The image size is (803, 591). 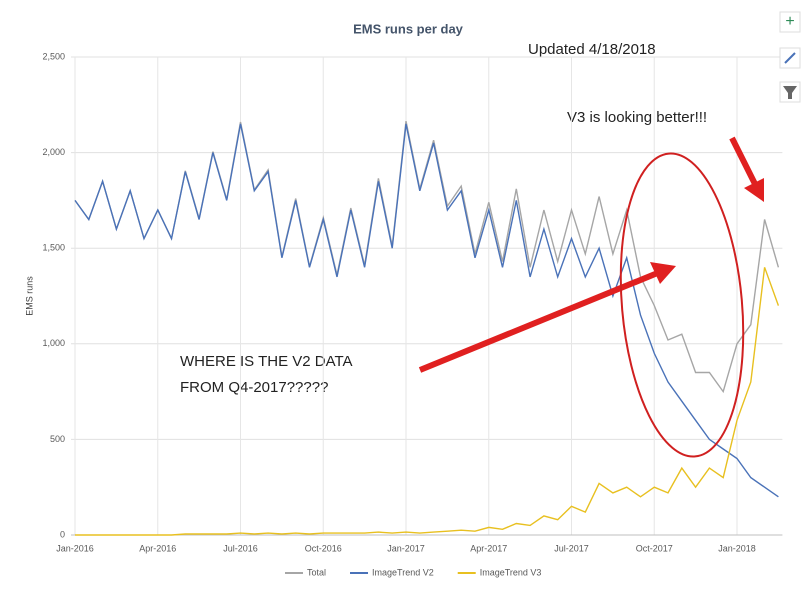 What do you see at coordinates (408, 28) in the screenshot?
I see `chart-title: EMS runs per day` at bounding box center [408, 28].